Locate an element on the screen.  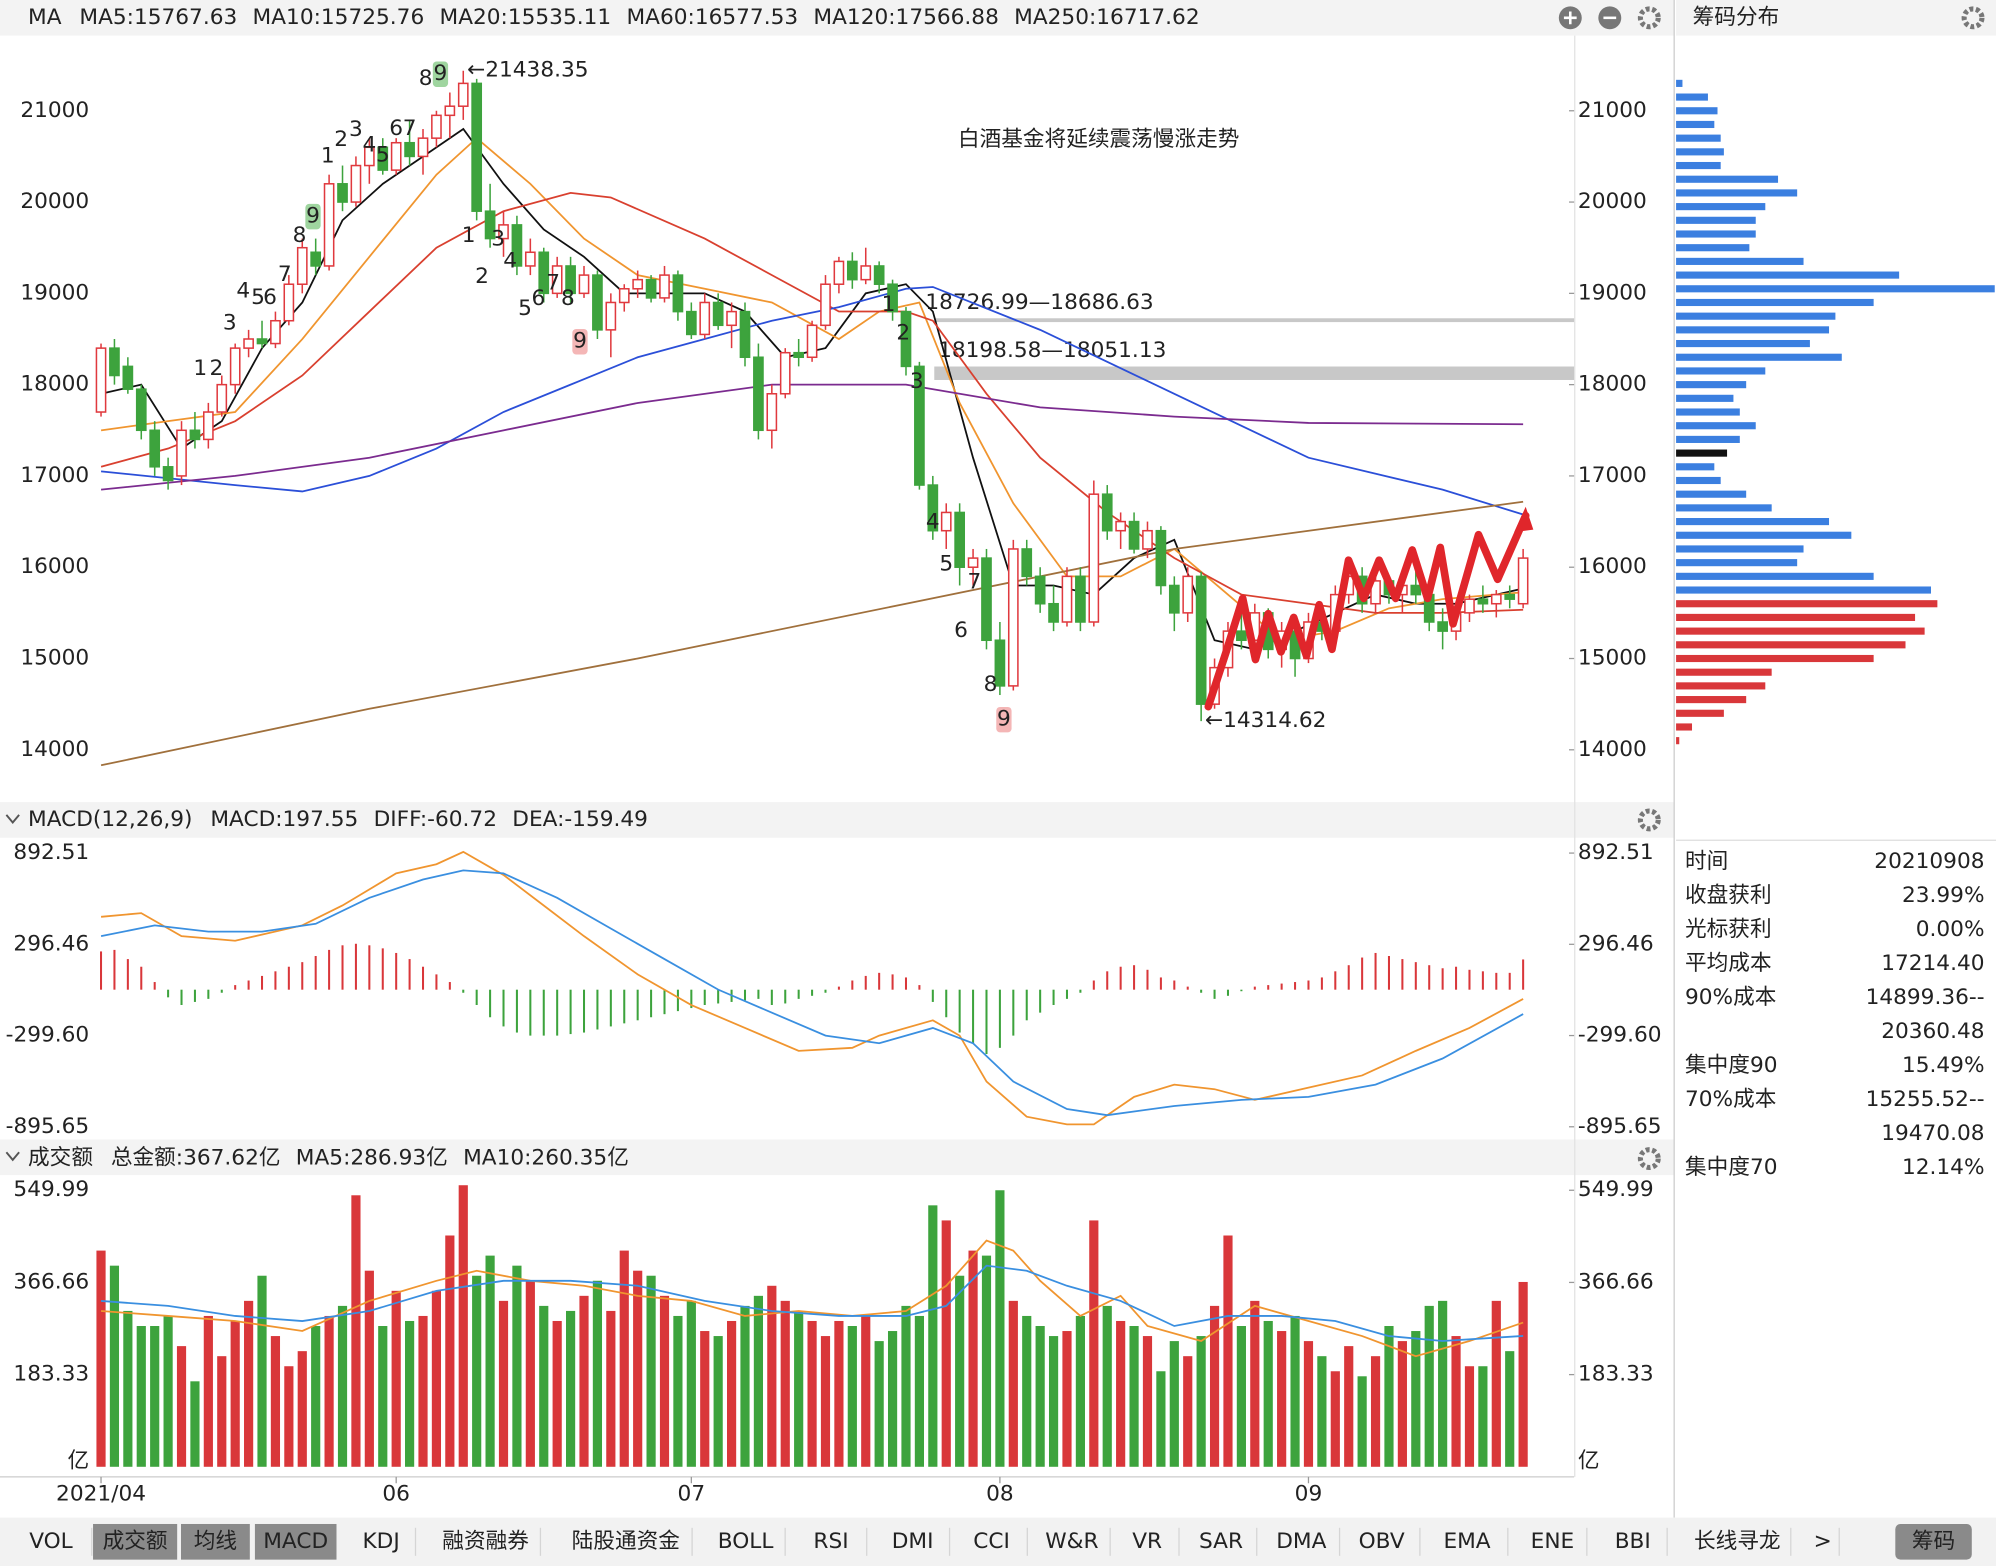
tab-label: MACD is located at coordinates (295, 1541).